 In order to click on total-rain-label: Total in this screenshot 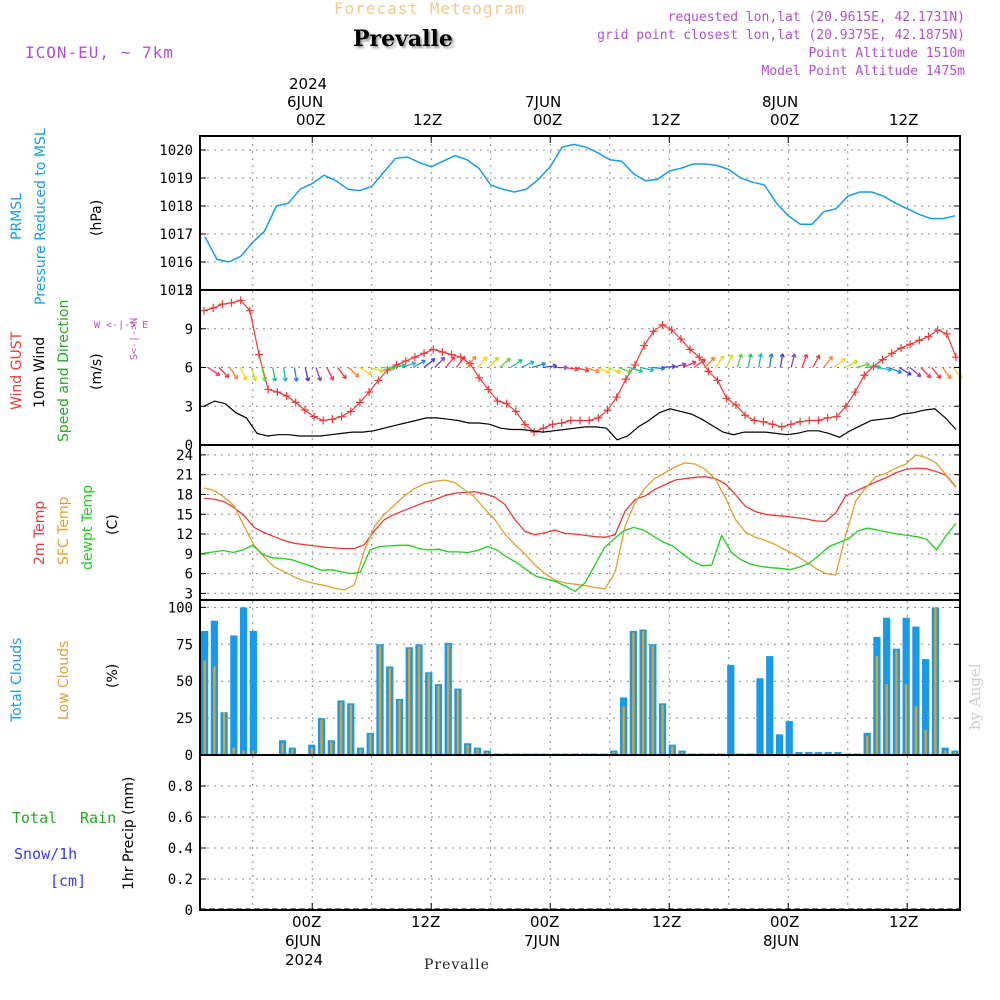, I will do `click(35, 818)`.